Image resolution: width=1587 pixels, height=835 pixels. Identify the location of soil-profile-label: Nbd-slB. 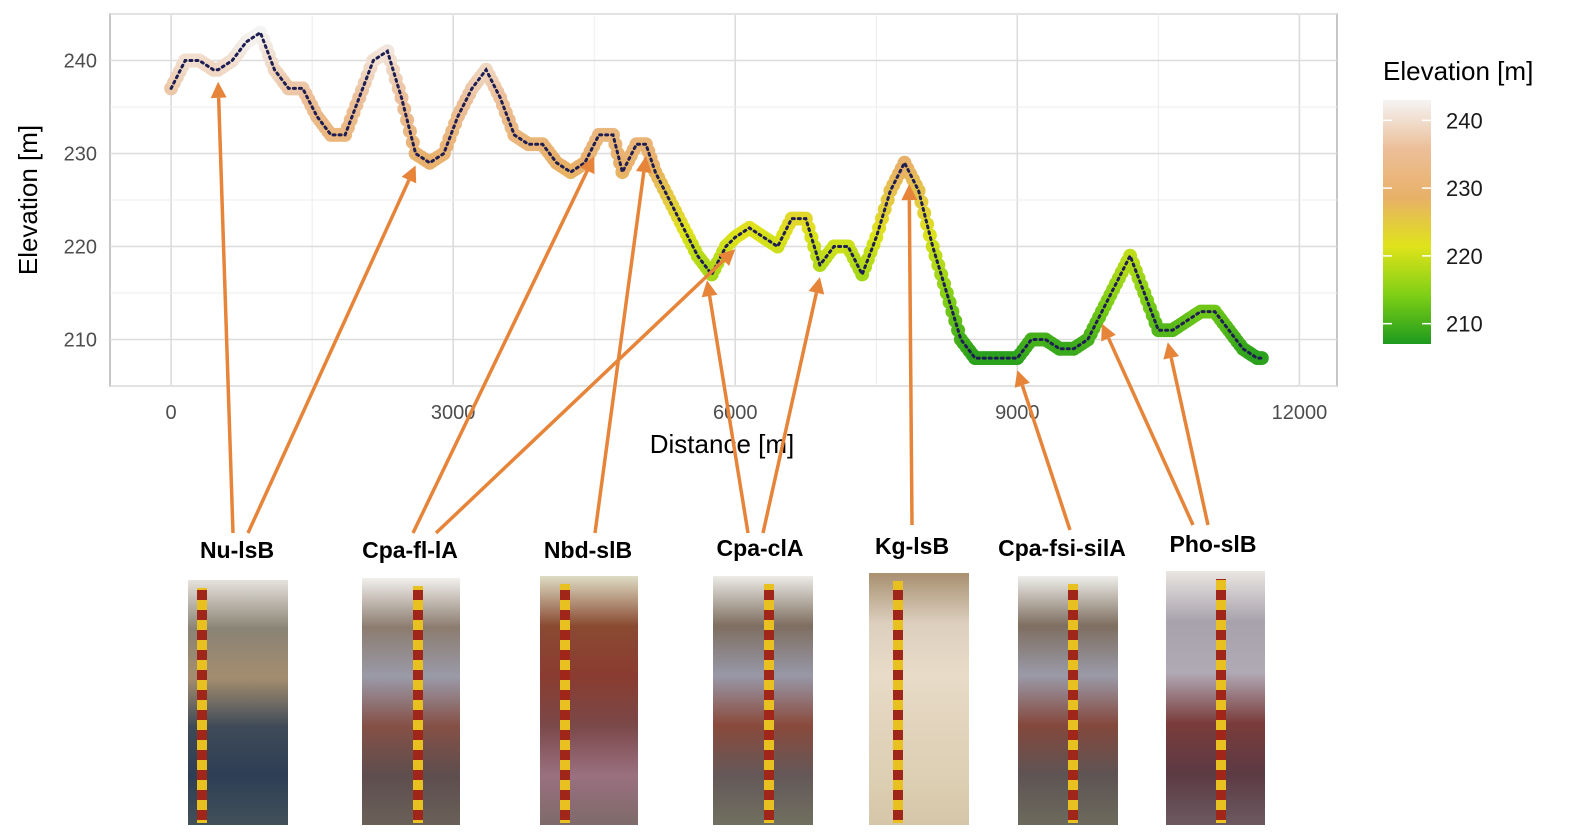
(588, 550).